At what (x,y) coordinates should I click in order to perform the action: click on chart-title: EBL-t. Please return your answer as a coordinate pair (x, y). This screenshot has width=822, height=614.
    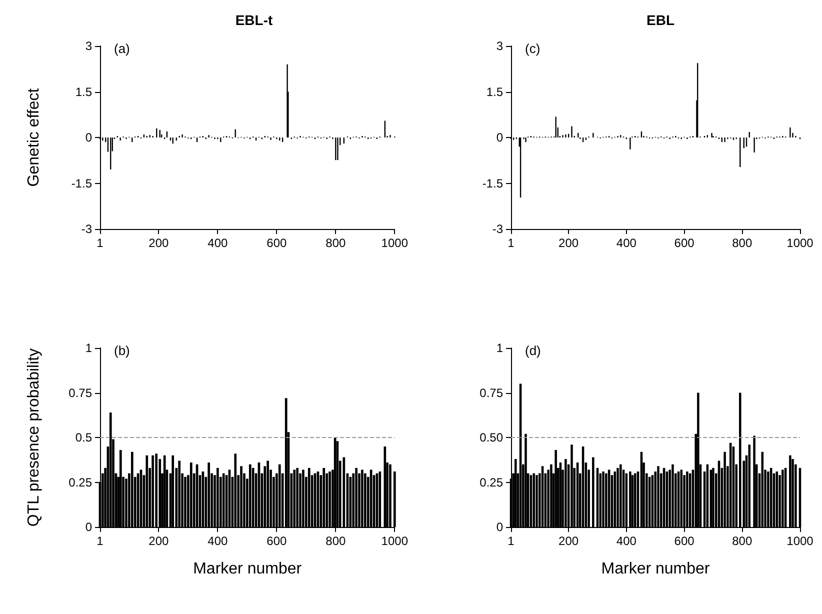
    Looking at the image, I should click on (254, 20).